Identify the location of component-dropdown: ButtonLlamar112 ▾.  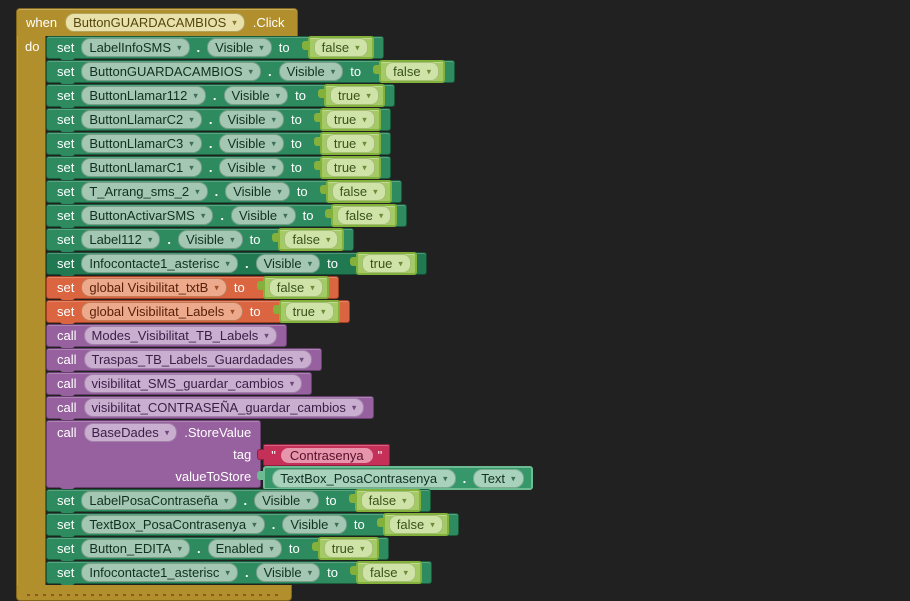
(143, 95).